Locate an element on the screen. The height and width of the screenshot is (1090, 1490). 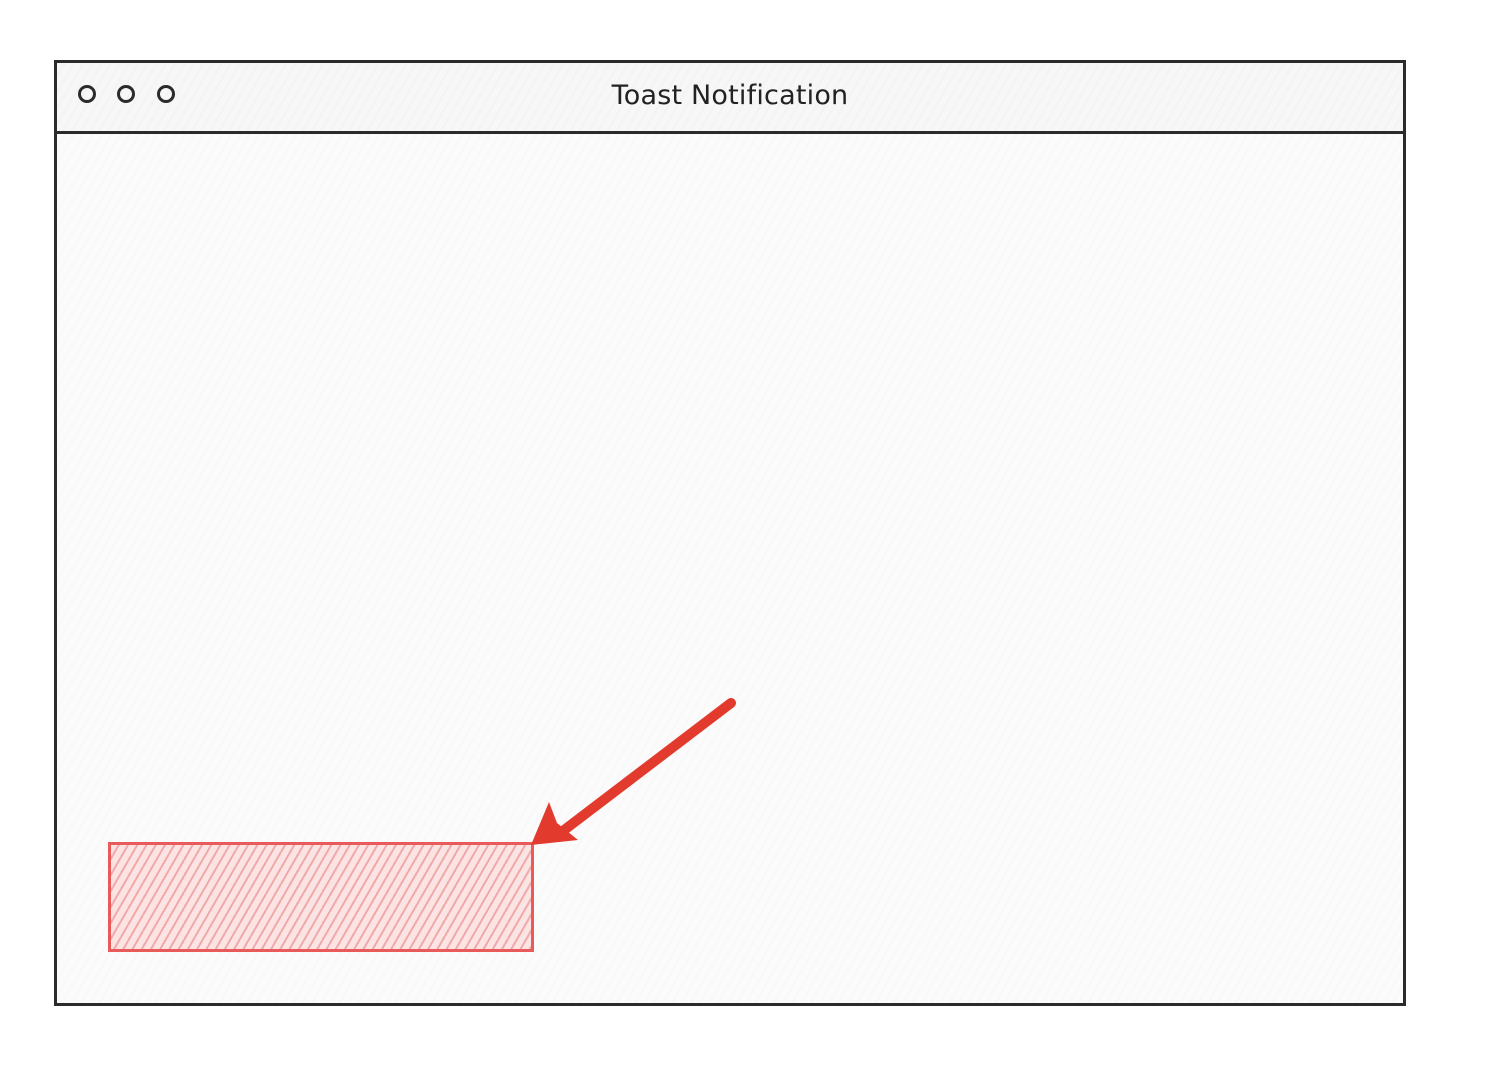
window-title: Toast Notification is located at coordinates (730, 95).